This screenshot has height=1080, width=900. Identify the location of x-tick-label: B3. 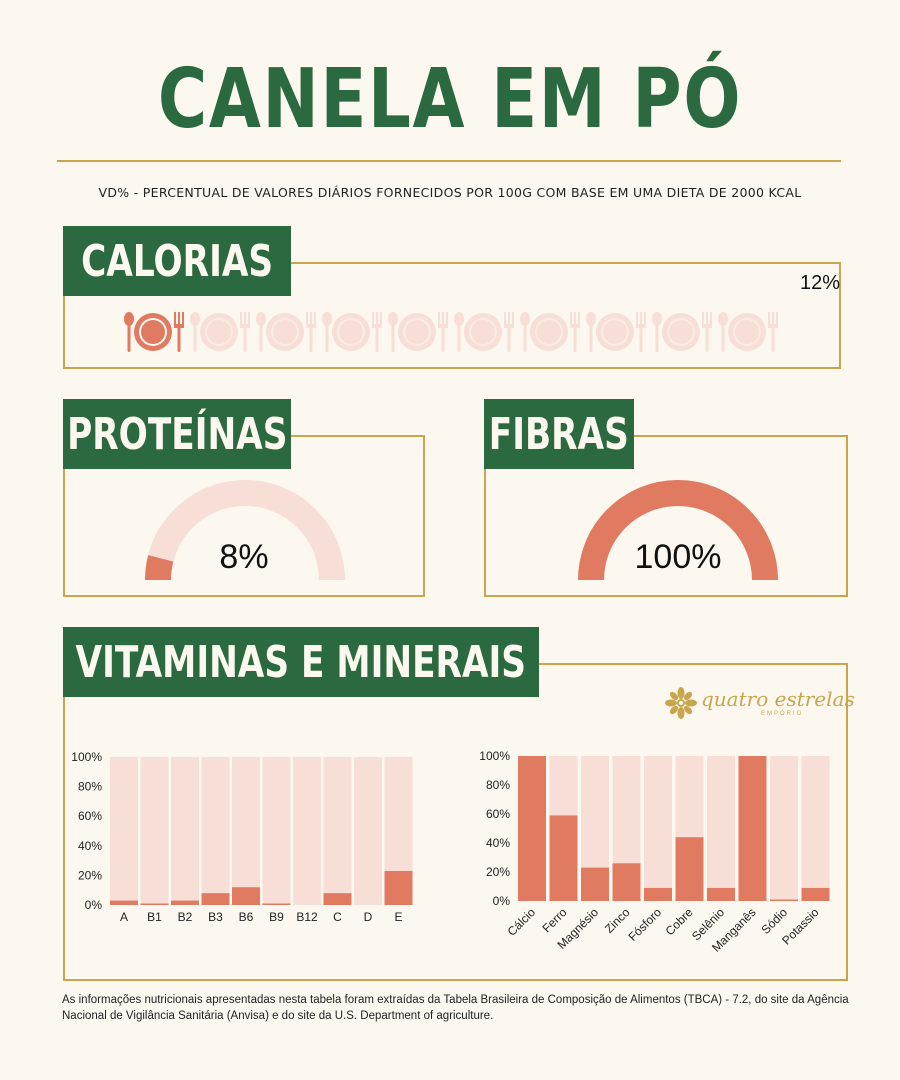
(215, 917).